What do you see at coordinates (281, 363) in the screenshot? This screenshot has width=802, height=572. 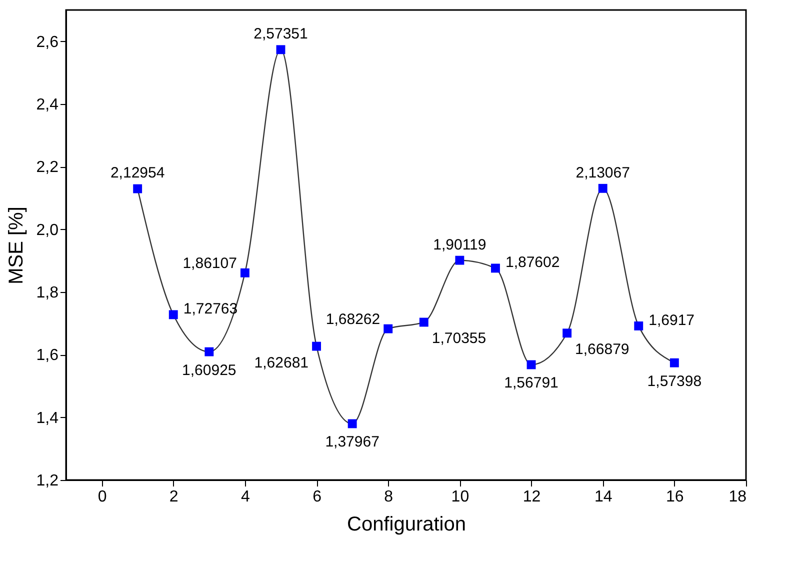 I see `data-label: 1,62681` at bounding box center [281, 363].